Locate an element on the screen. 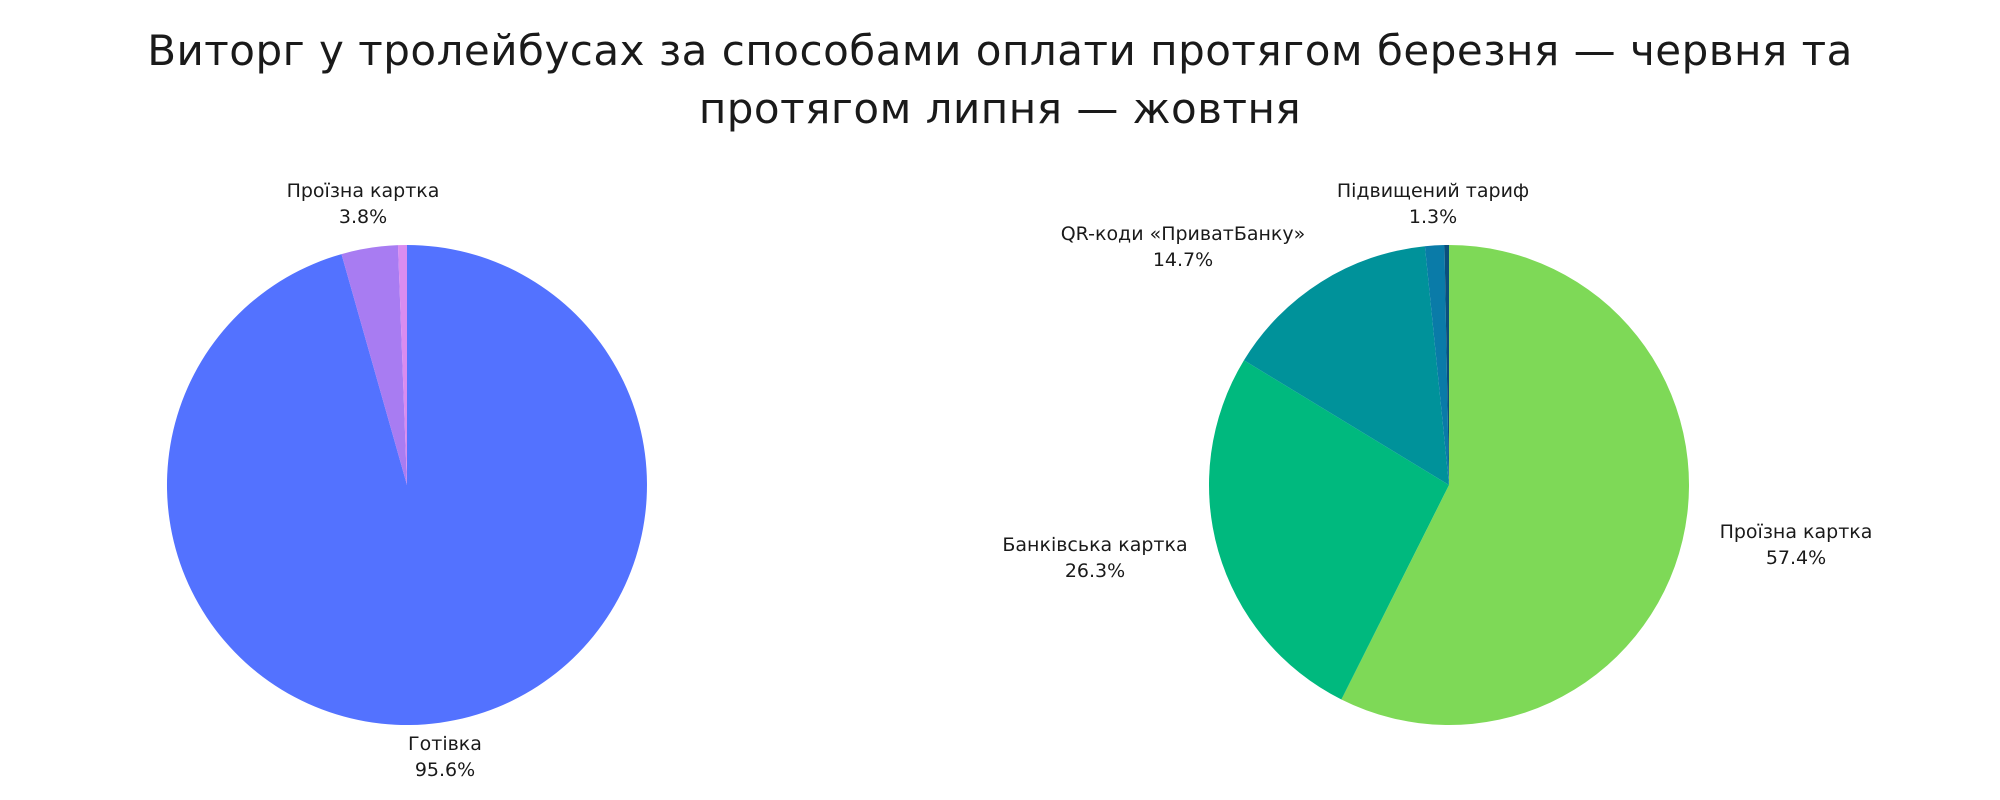 The image size is (2000, 800). slice-label-1-2: QR-коди «ПриватБанку» is located at coordinates (1183, 234).